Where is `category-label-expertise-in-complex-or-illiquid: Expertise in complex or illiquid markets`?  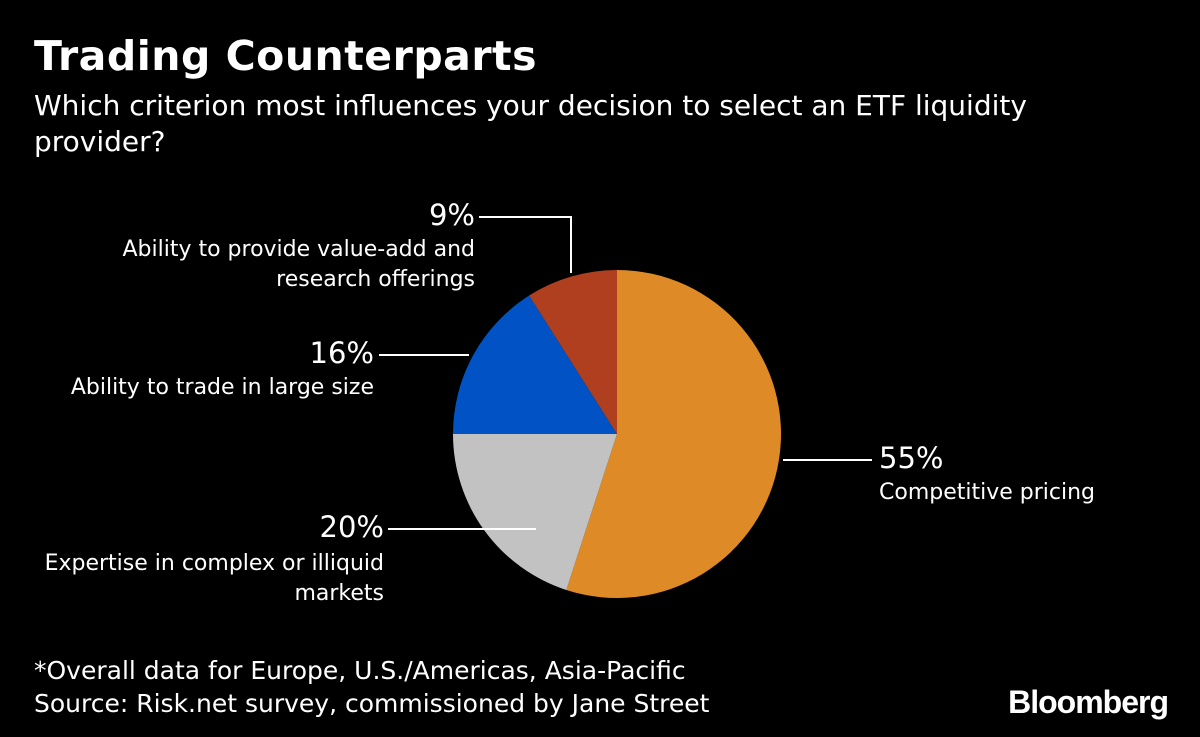 category-label-expertise-in-complex-or-illiquid: Expertise in complex or illiquid markets is located at coordinates (214, 578).